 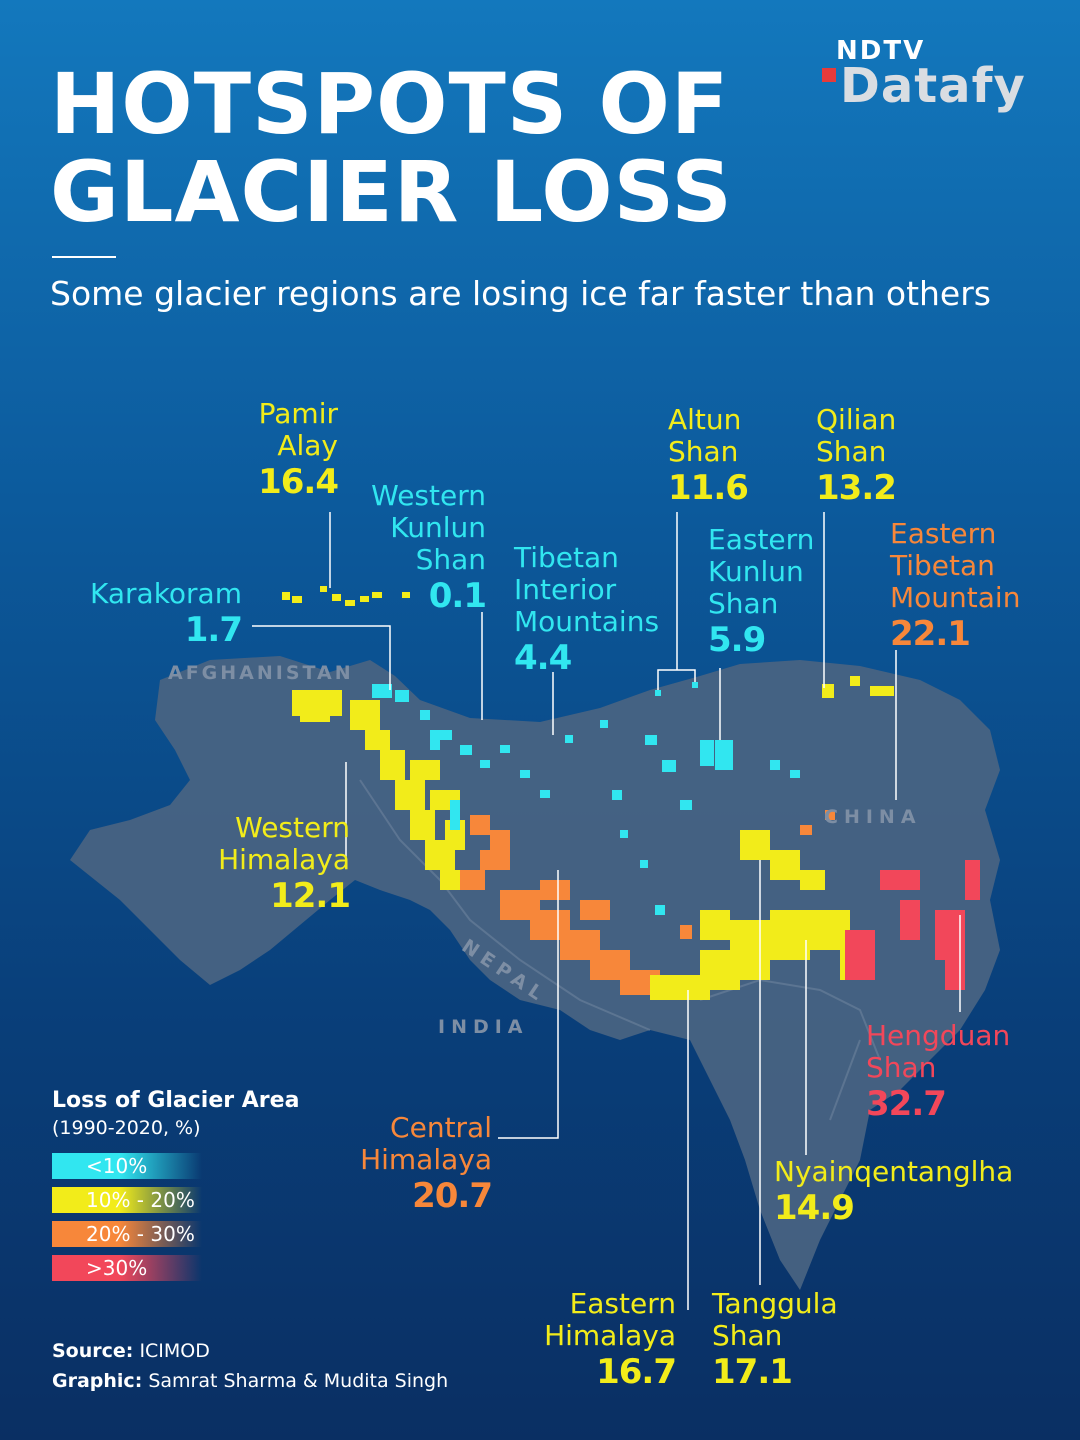 What do you see at coordinates (174, 1351) in the screenshot?
I see `source-value: ICIMOD` at bounding box center [174, 1351].